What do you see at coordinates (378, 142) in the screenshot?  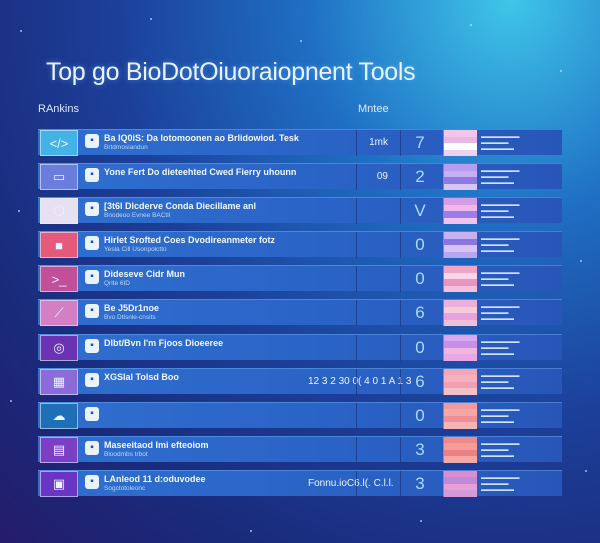 I see `tool-version: 1mk` at bounding box center [378, 142].